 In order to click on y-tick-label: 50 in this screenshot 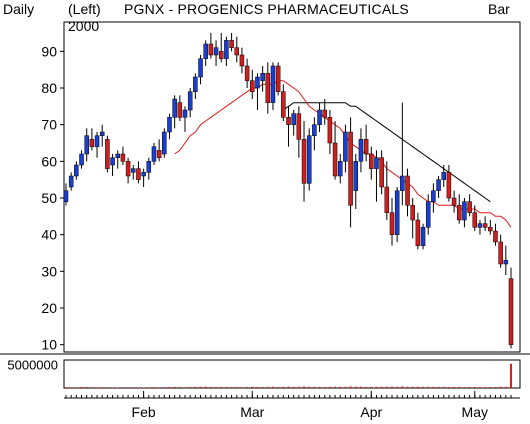, I will do `click(49, 198)`.